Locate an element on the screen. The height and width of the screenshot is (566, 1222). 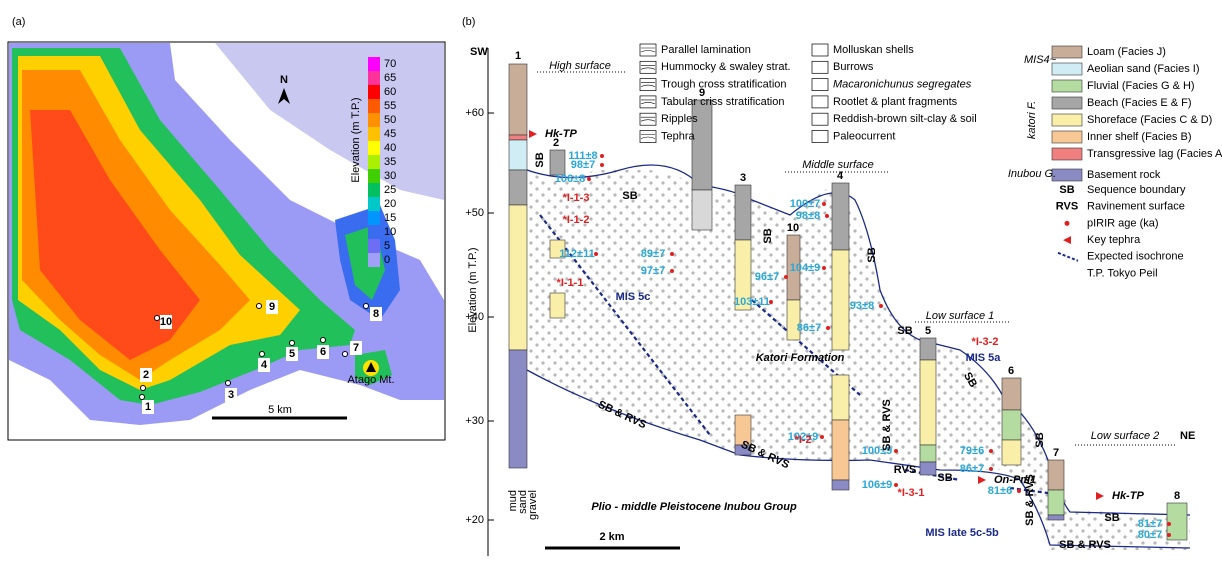
legend-value: 10 is located at coordinates (390, 232).